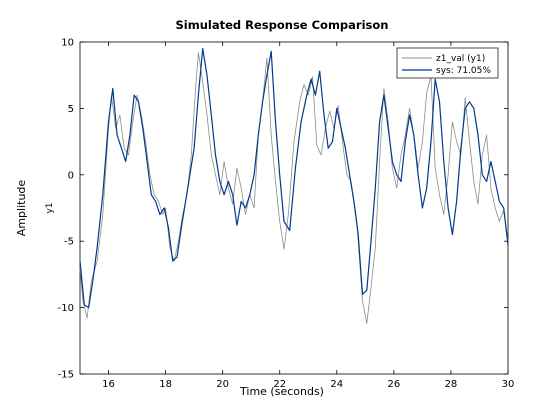 The image size is (560, 420). What do you see at coordinates (71, 175) in the screenshot?
I see `y-tick-label: 0` at bounding box center [71, 175].